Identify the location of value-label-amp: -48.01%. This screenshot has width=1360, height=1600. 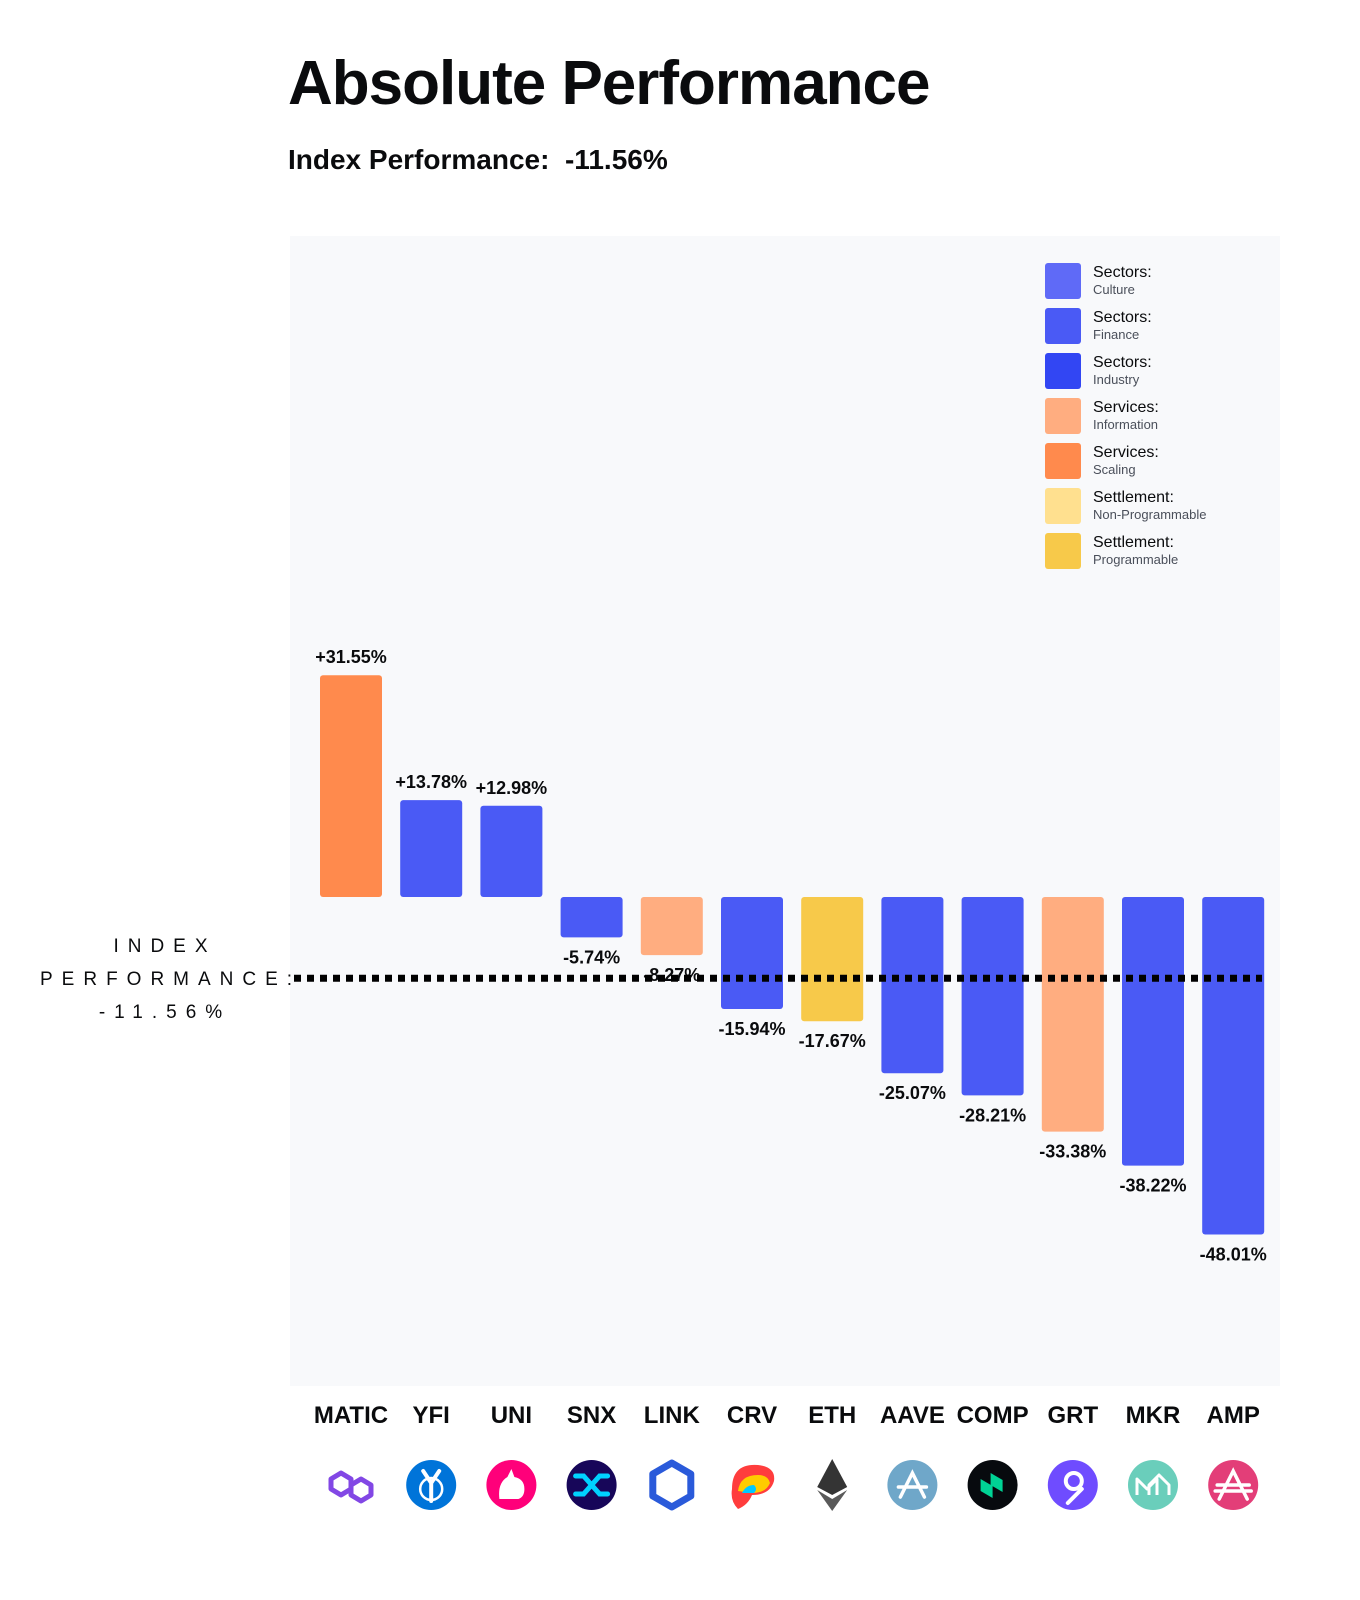
(1233, 1255).